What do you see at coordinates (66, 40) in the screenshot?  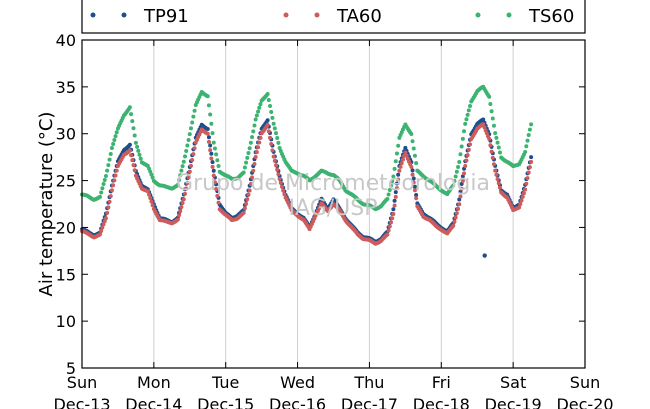 I see `y-tick-label: 40` at bounding box center [66, 40].